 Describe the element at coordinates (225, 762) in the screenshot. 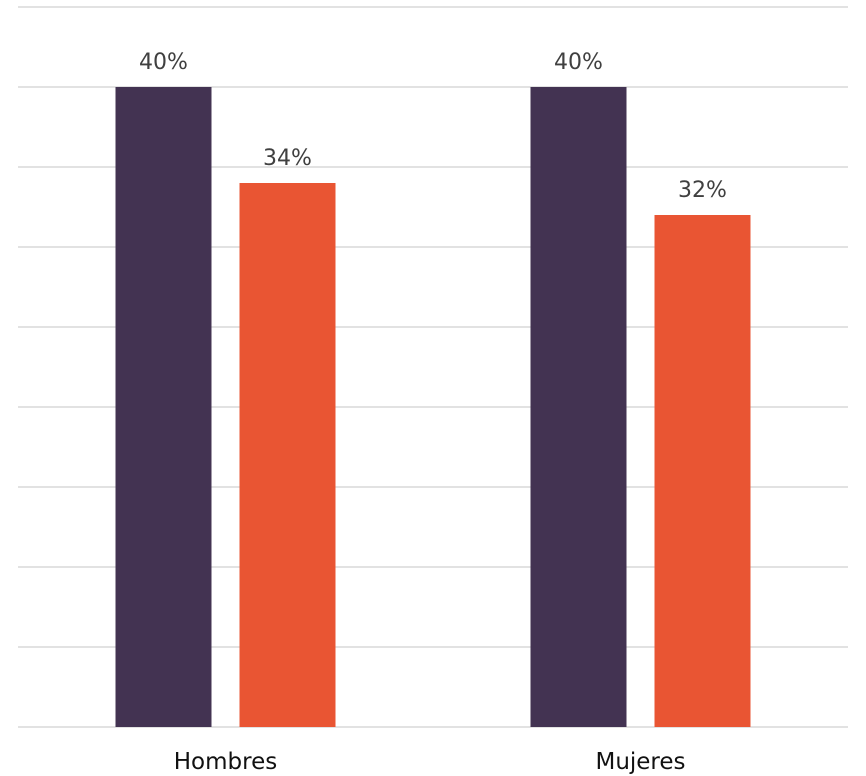

I see `category-label-hombres: Hombres` at that location.